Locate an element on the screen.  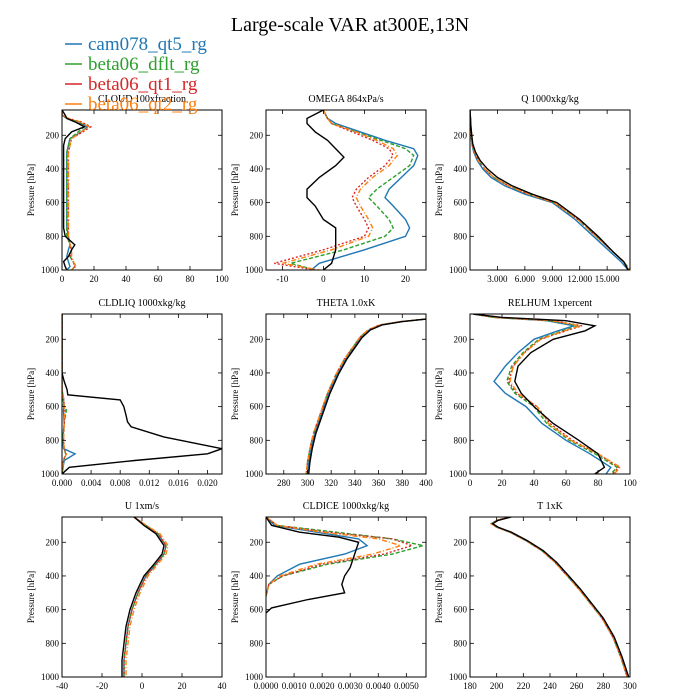
x-tick-label: 0.012 is located at coordinates (149, 483).